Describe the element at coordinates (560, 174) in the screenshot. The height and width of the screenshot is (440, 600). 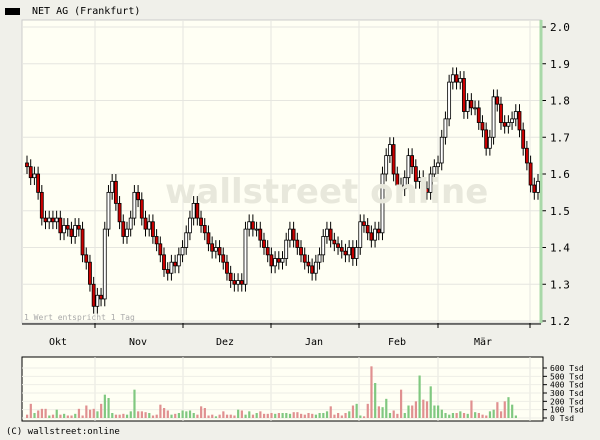
I see `y-tick-label: 1.6` at that location.